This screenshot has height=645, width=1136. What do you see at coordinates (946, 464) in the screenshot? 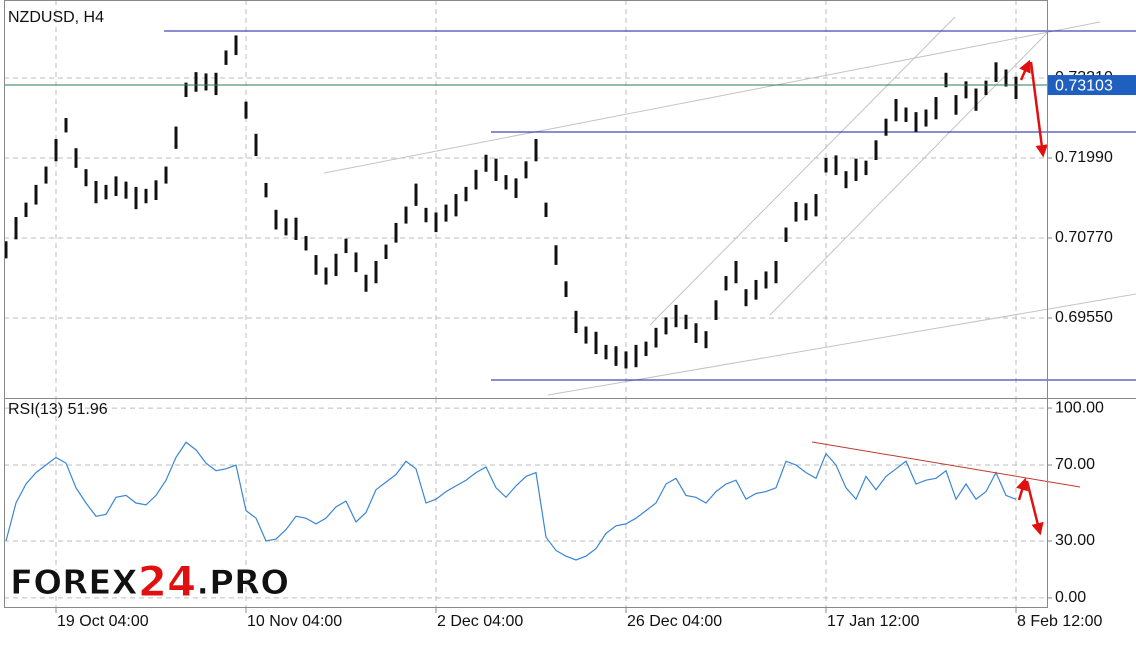
I see `rsi-trend-line` at bounding box center [946, 464].